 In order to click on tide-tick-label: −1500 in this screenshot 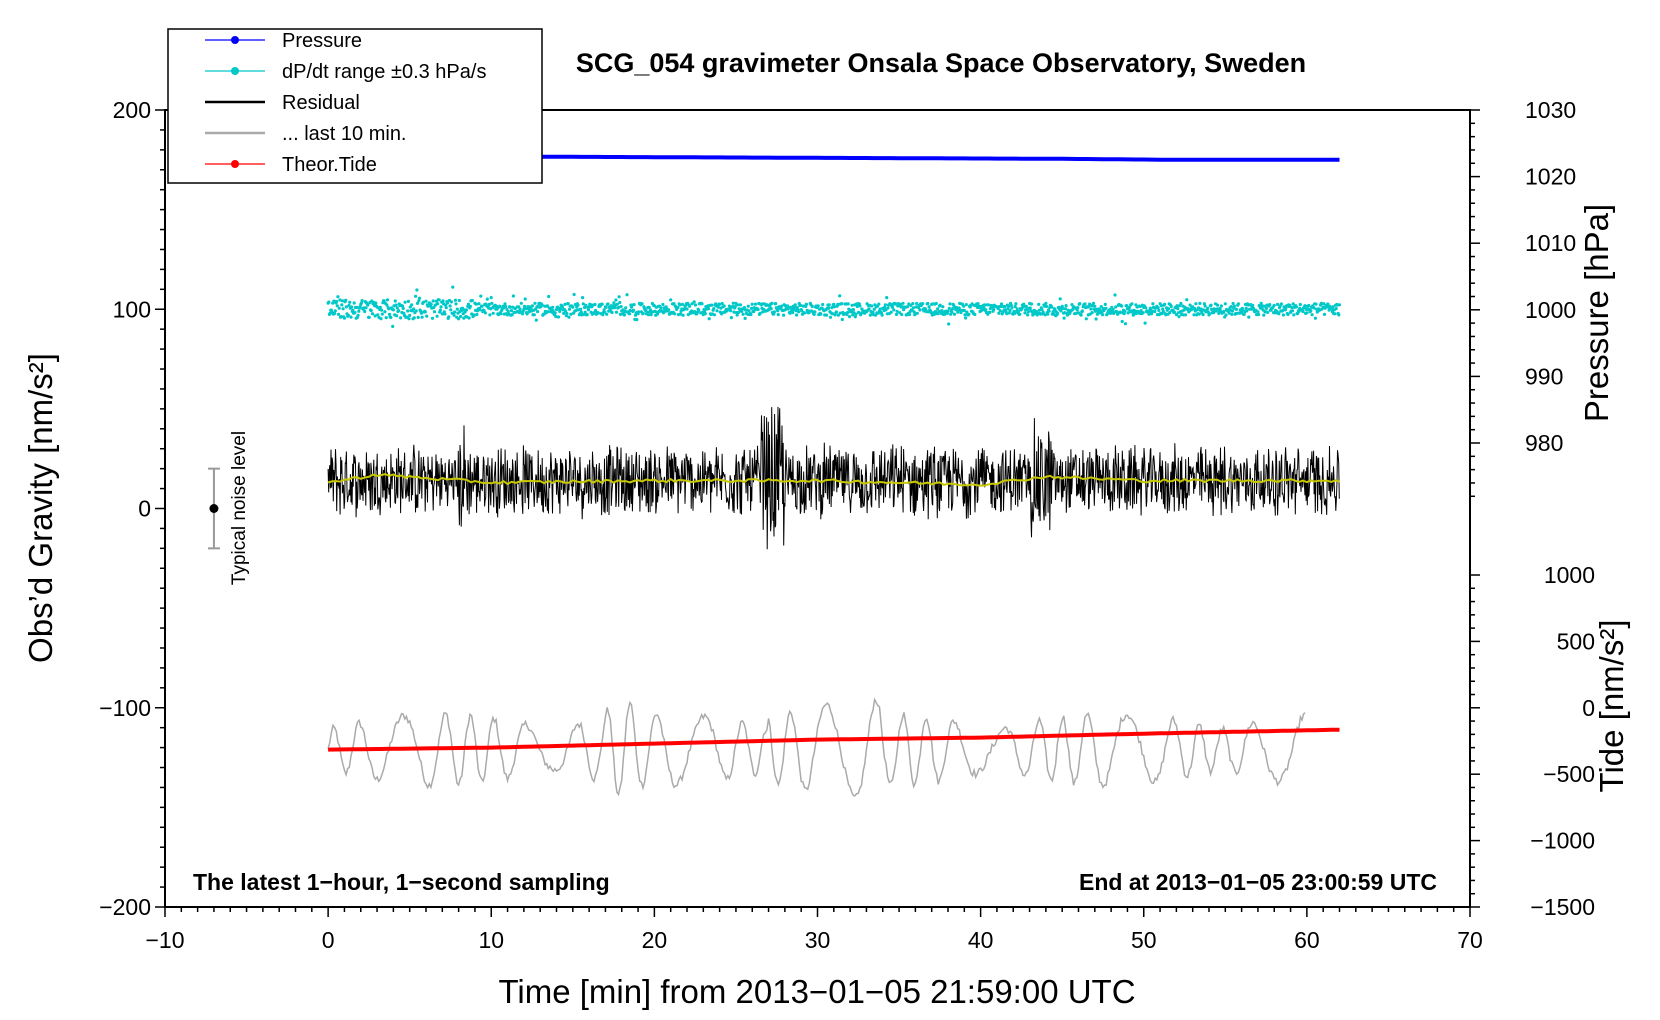, I will do `click(1562, 907)`.